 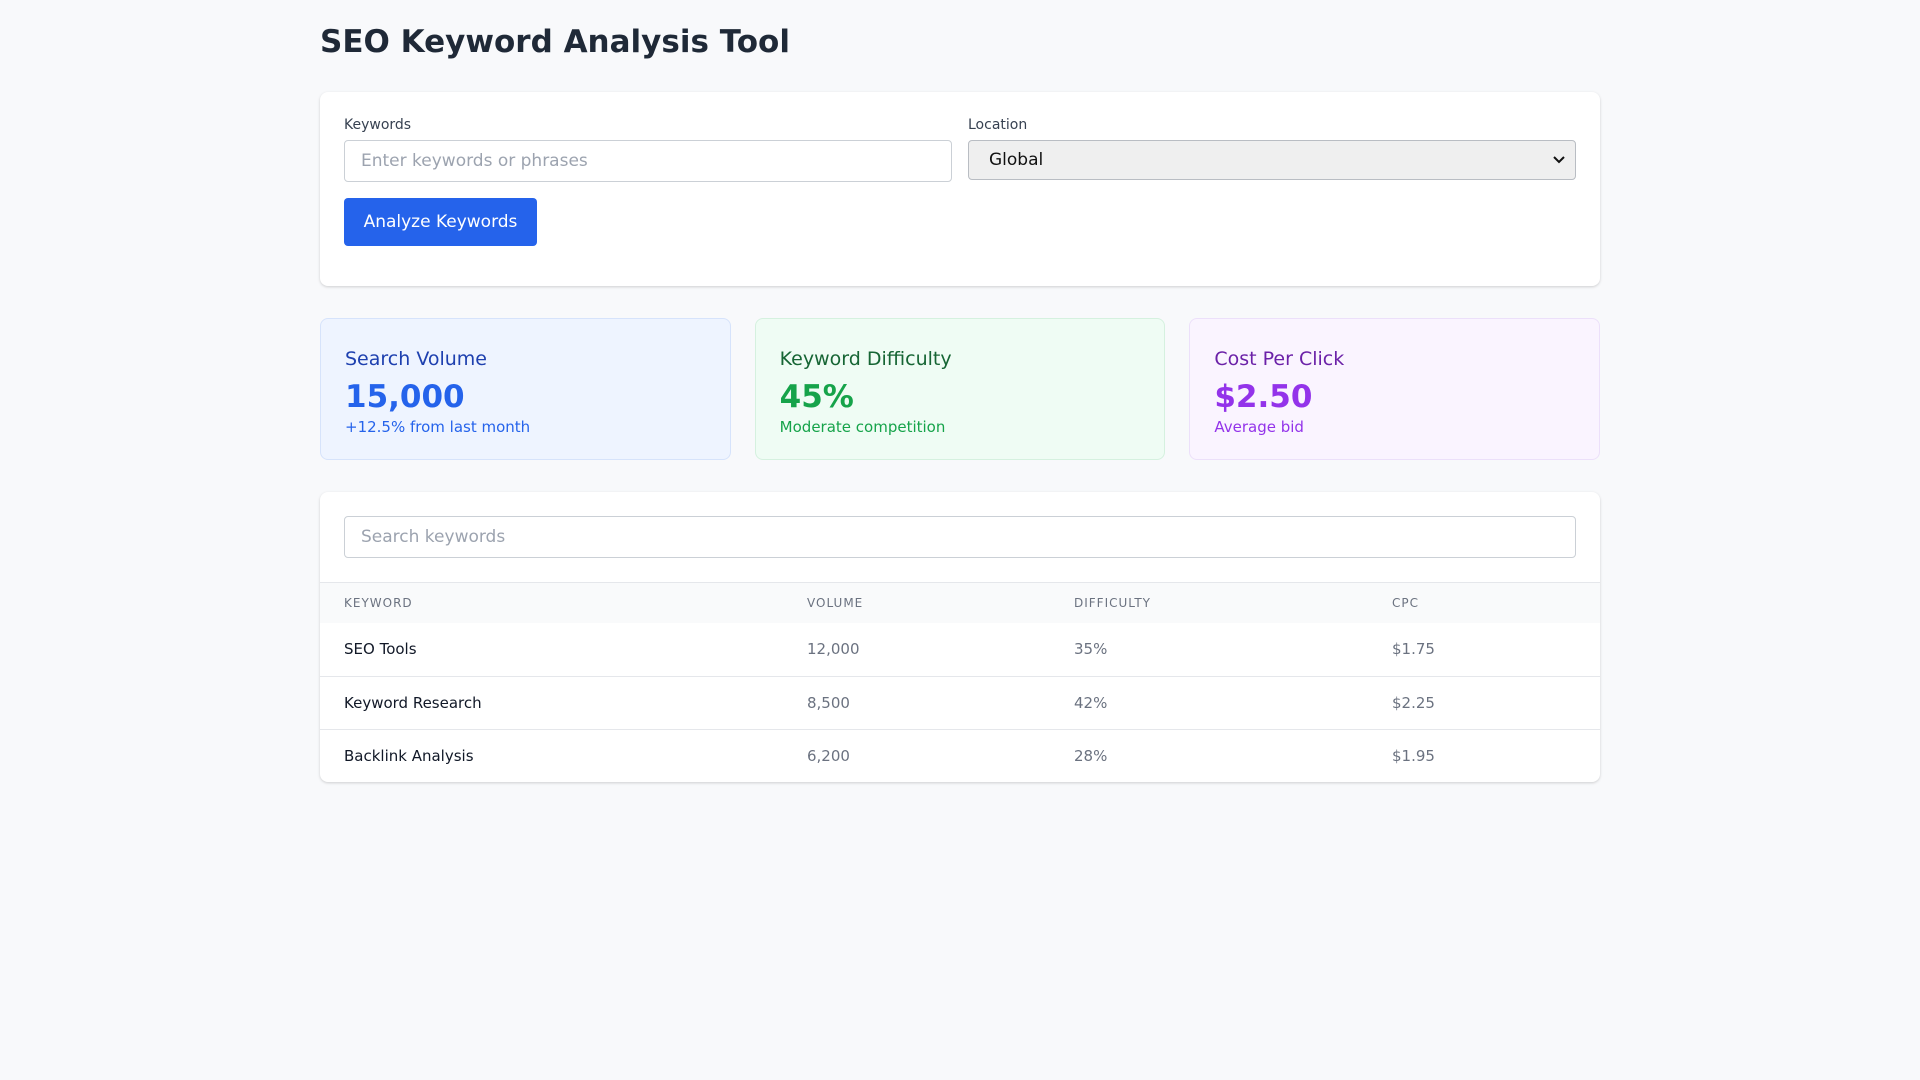 What do you see at coordinates (416, 359) in the screenshot?
I see `stat-title: Search Volume` at bounding box center [416, 359].